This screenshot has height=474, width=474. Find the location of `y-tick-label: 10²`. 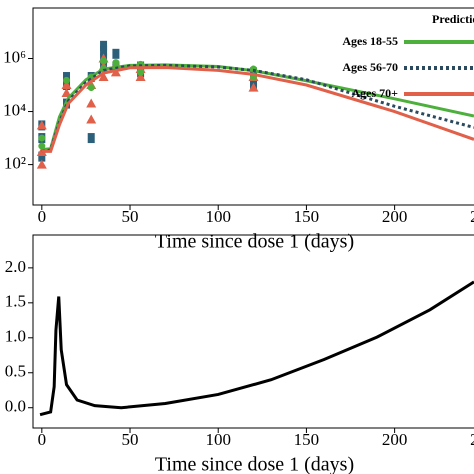

y-tick-label: 10² is located at coordinates (15, 163).